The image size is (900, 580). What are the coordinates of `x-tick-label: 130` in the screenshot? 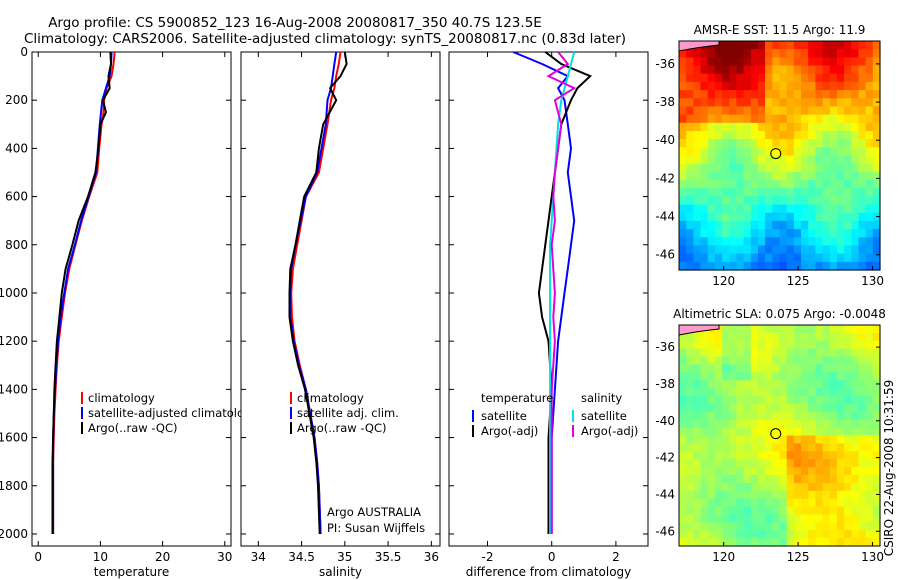 It's located at (872, 281).